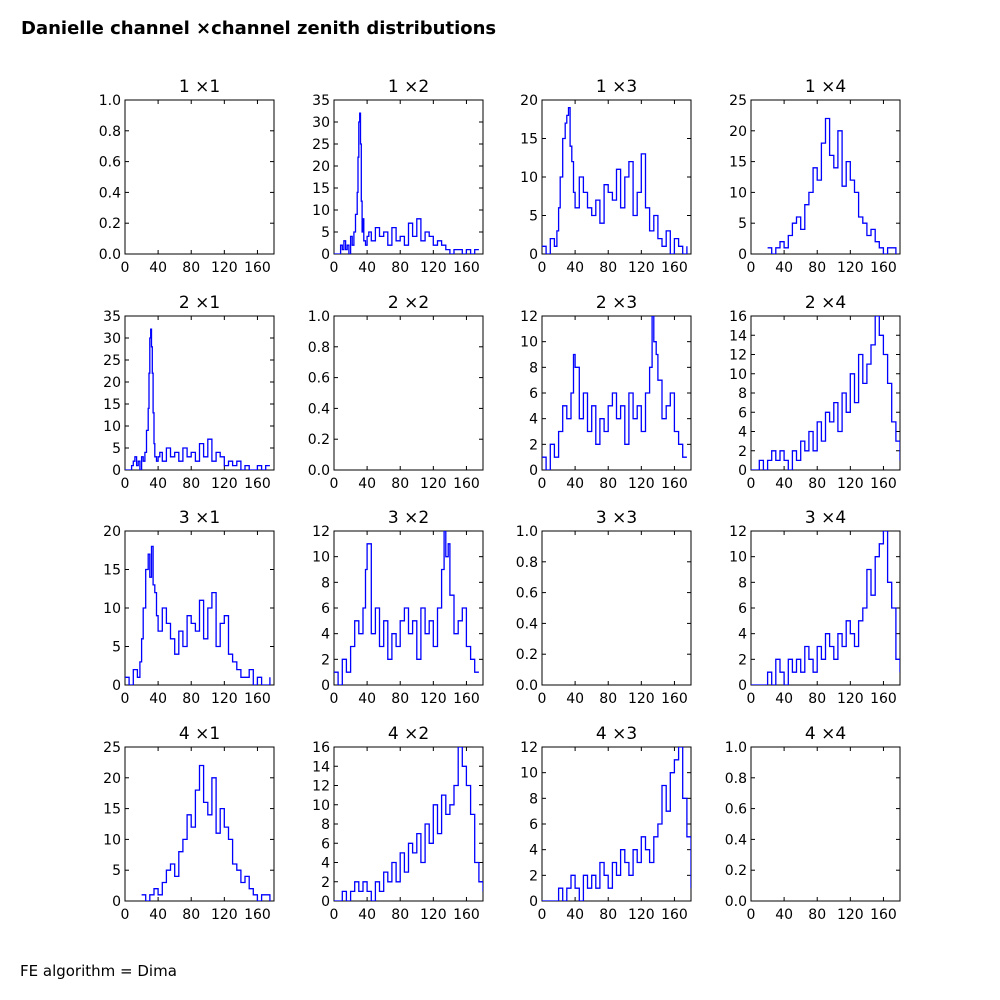  Describe the element at coordinates (321, 767) in the screenshot. I see `y-tick-label: 14` at that location.